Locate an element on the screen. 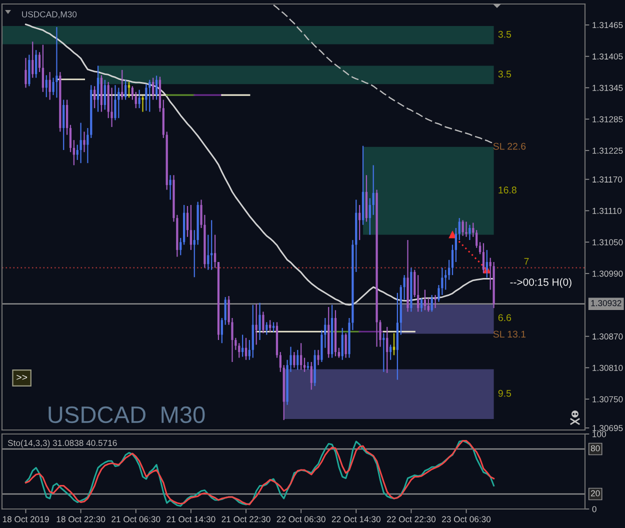 The image size is (625, 528). y-tick-label: 0 is located at coordinates (594, 509).